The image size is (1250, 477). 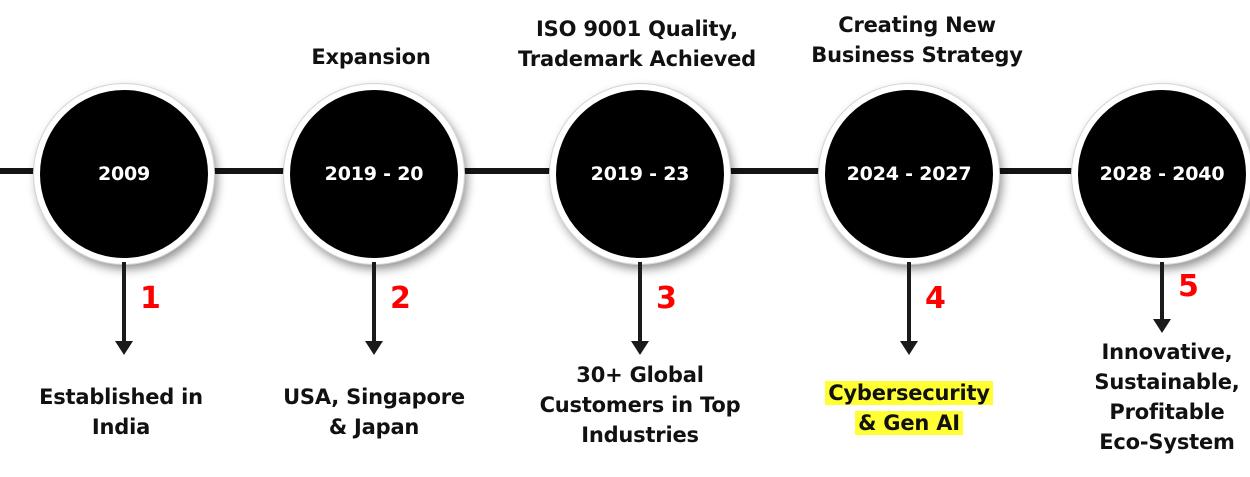 I want to click on milestone-circle: 2024 - 2027, so click(x=909, y=174).